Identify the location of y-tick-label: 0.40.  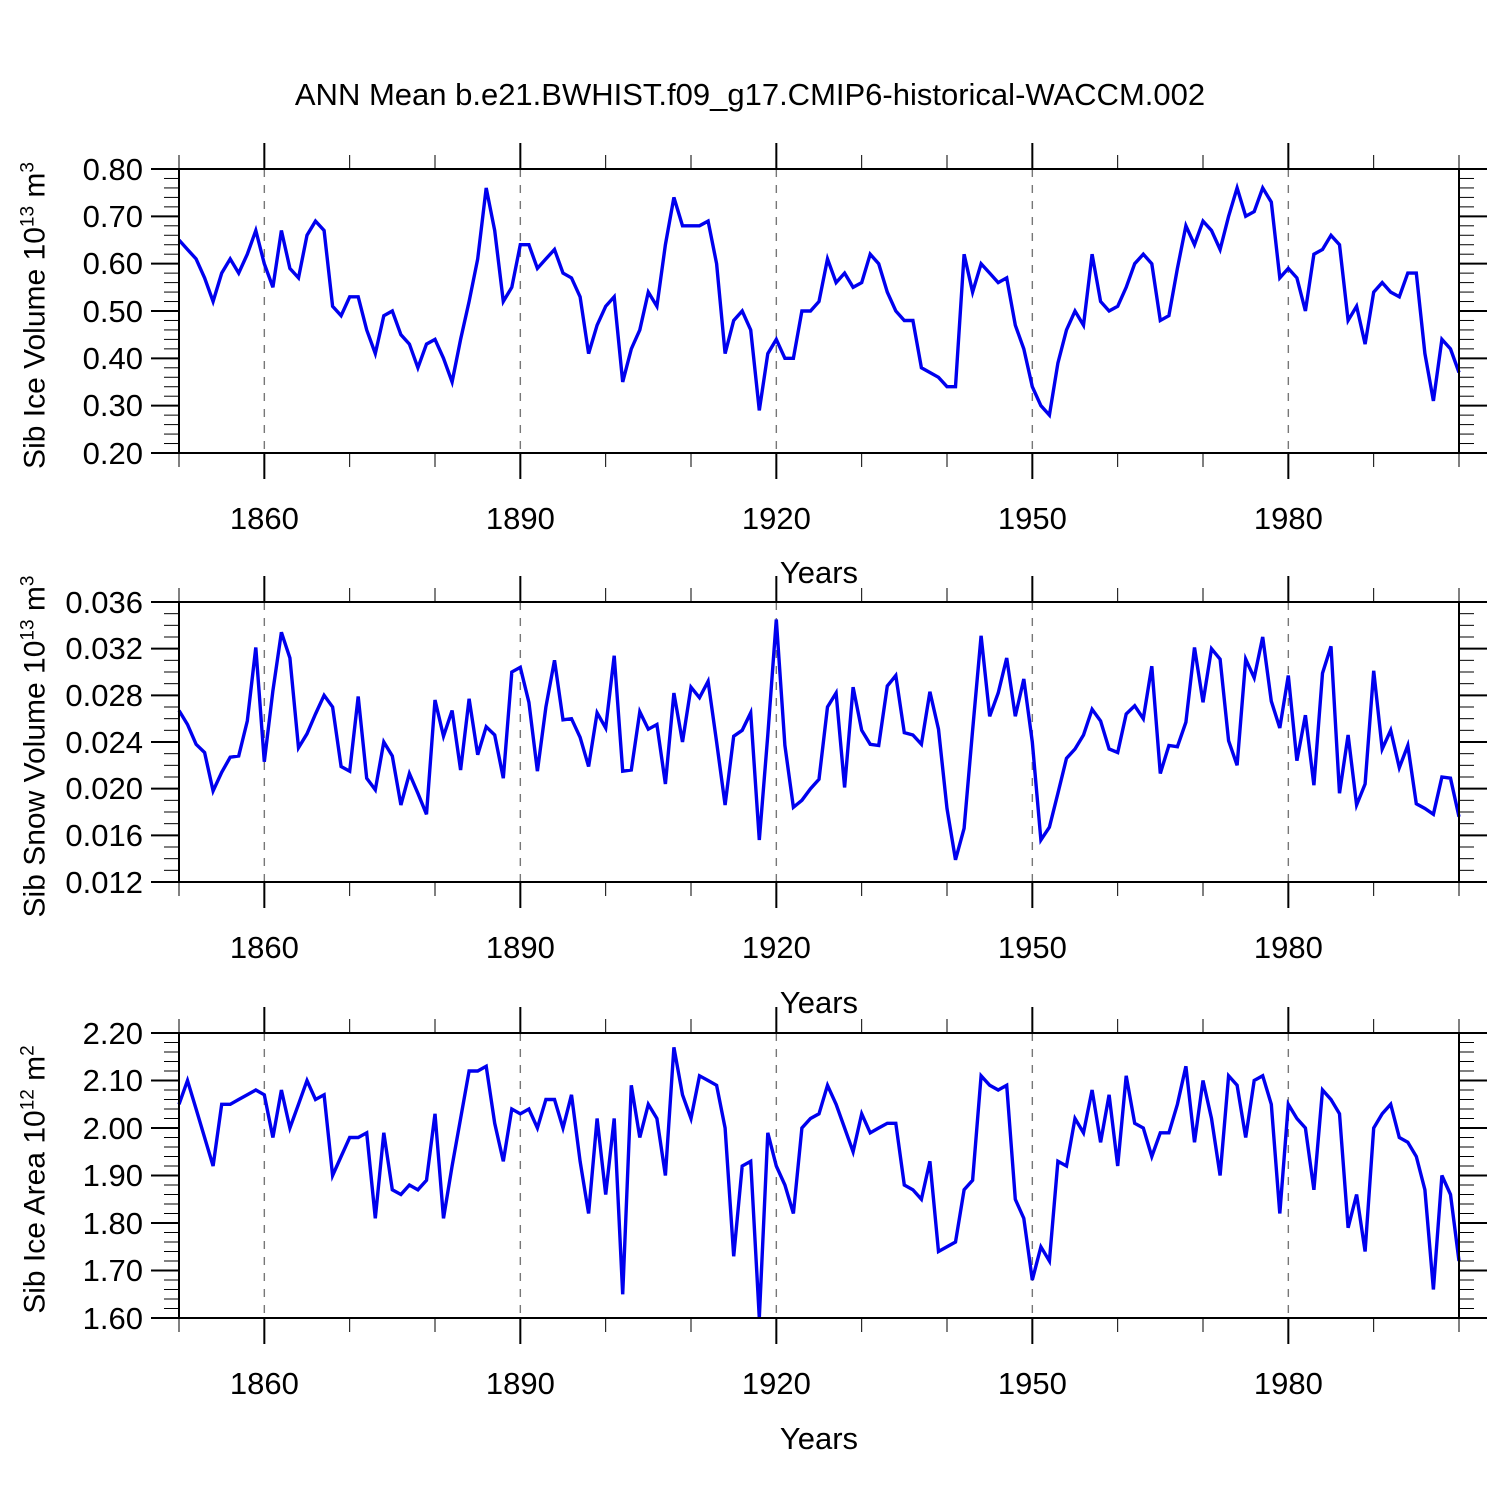
(112, 358).